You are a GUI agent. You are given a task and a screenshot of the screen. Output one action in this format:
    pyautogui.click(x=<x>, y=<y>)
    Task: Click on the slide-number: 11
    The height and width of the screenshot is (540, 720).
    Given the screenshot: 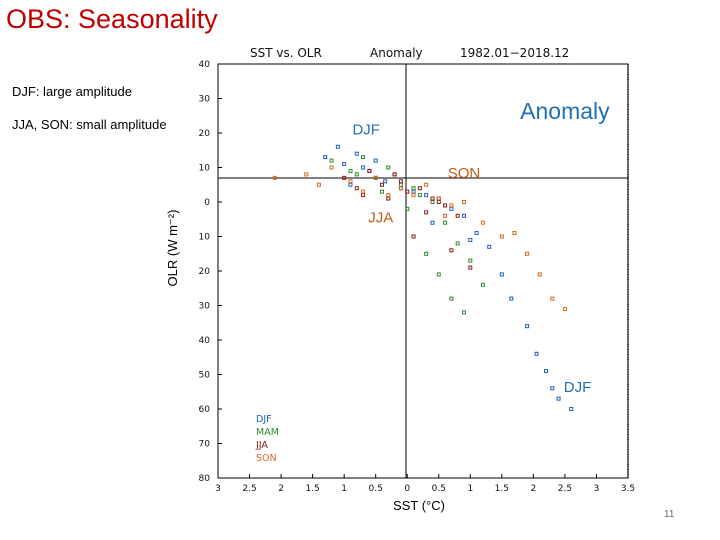 What is the action you would take?
    pyautogui.click(x=669, y=514)
    